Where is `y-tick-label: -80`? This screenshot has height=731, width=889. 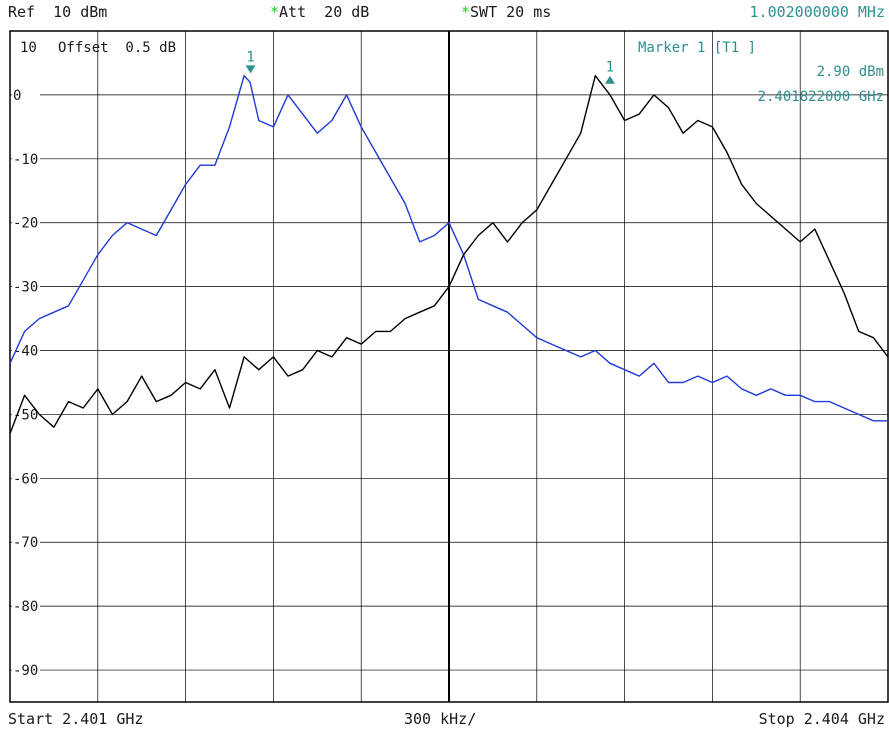 y-tick-label: -80 is located at coordinates (25, 607).